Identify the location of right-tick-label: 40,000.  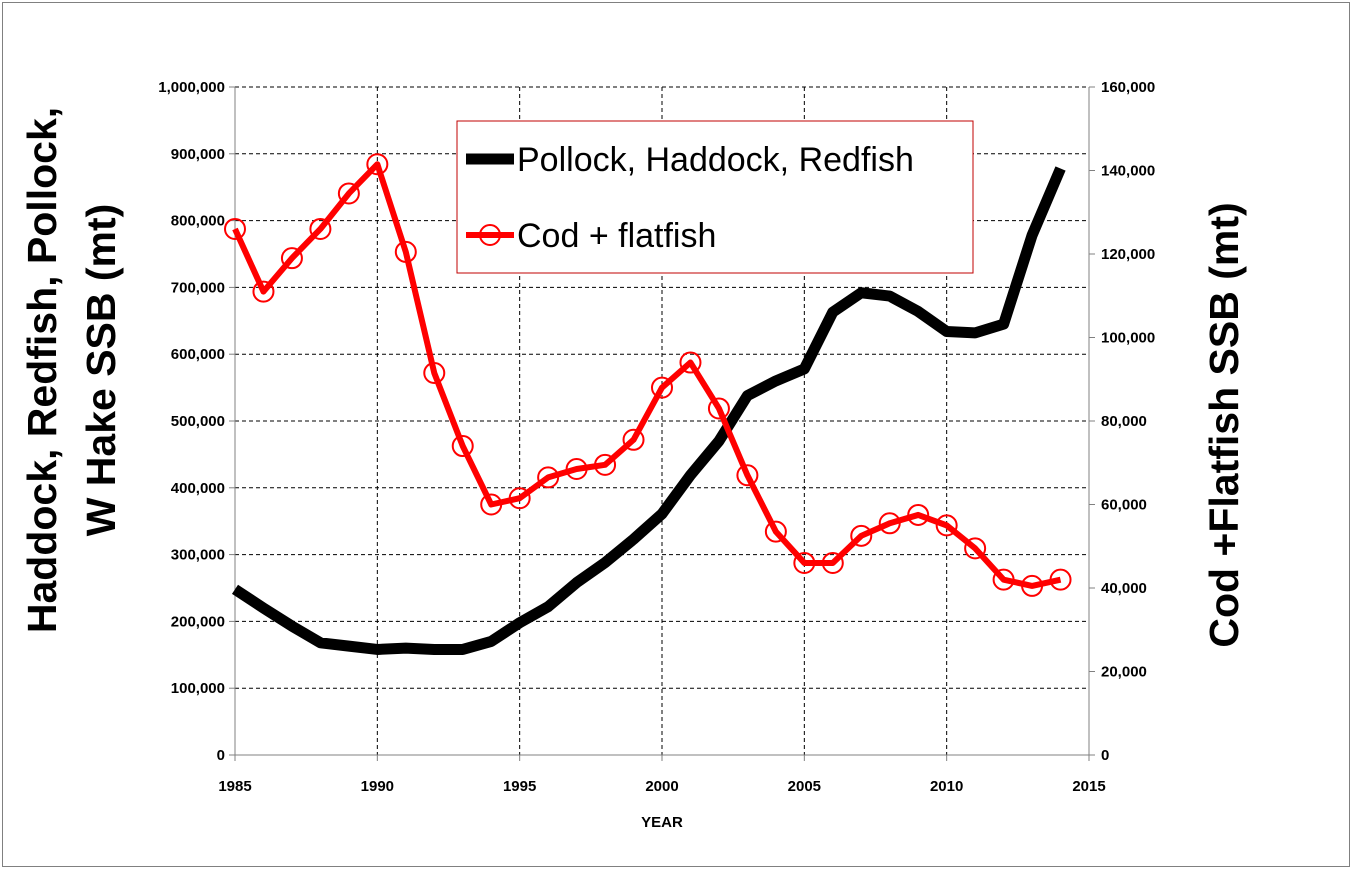
(1124, 588).